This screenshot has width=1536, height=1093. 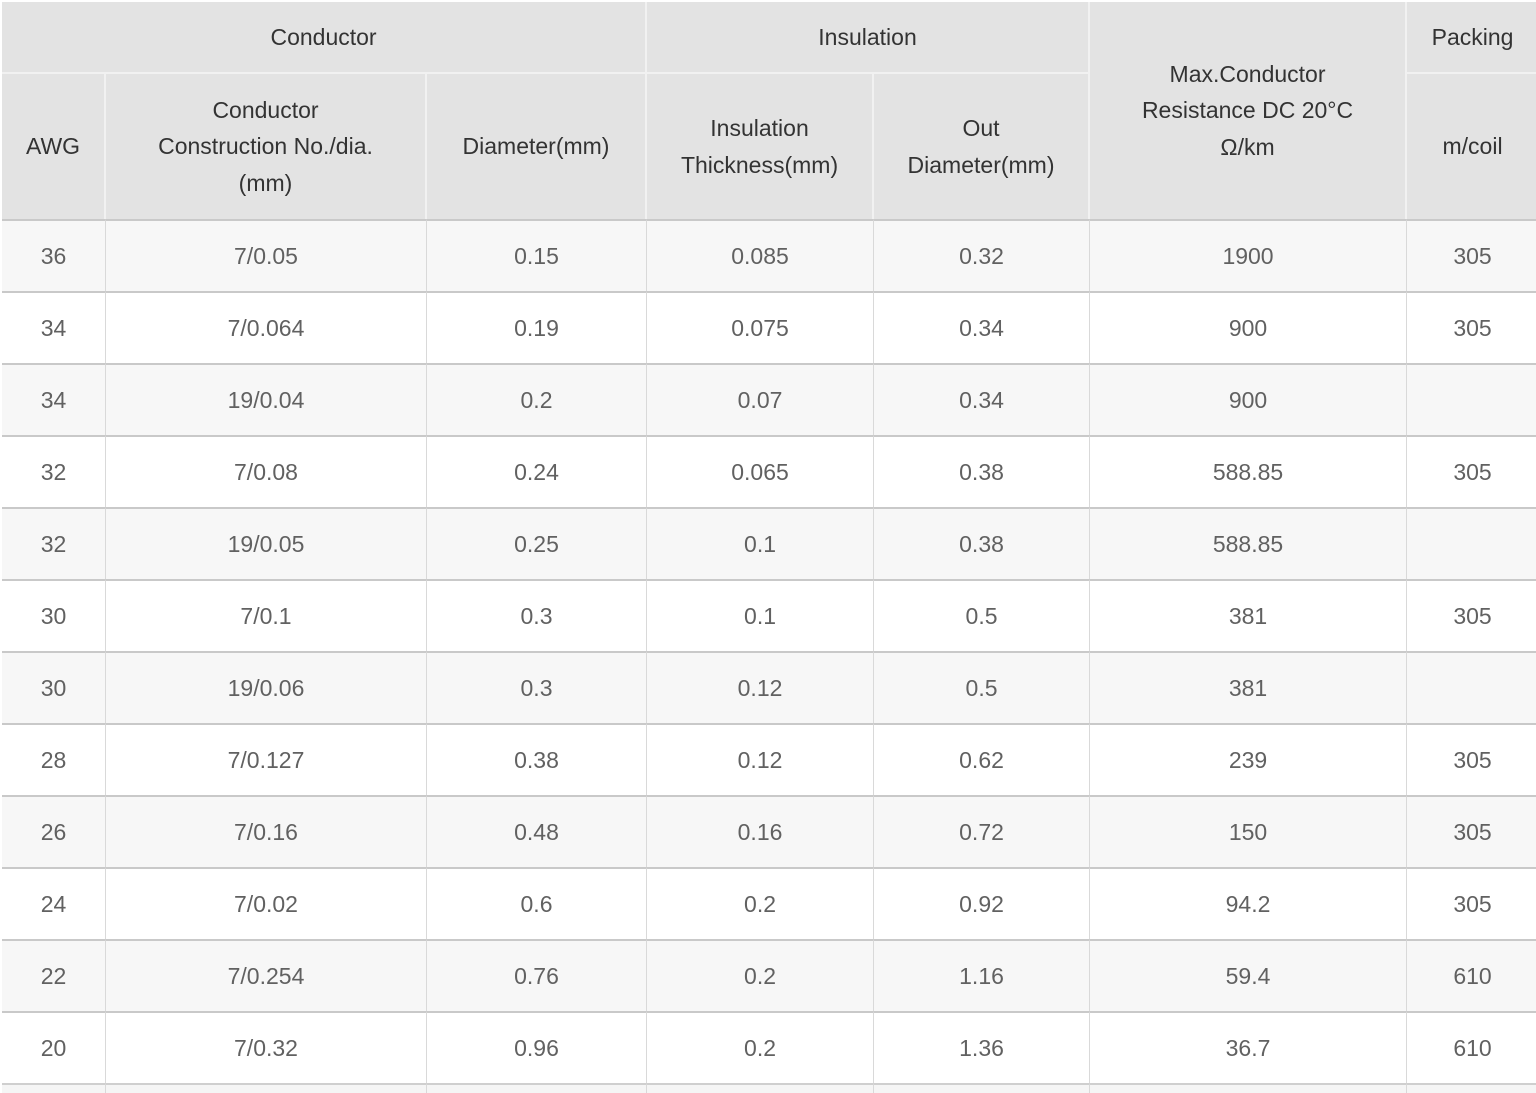 What do you see at coordinates (1249, 831) in the screenshot?
I see `cell-resistance: 150` at bounding box center [1249, 831].